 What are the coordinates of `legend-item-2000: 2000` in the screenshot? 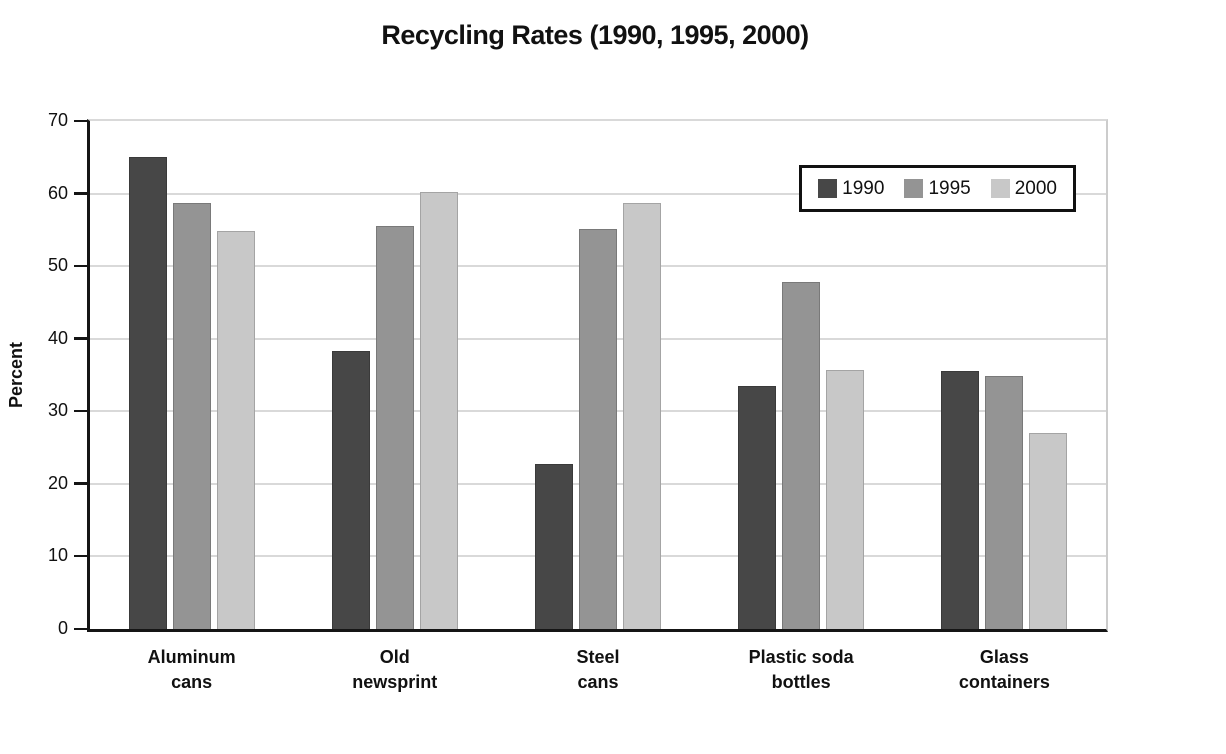 It's located at (1023, 188).